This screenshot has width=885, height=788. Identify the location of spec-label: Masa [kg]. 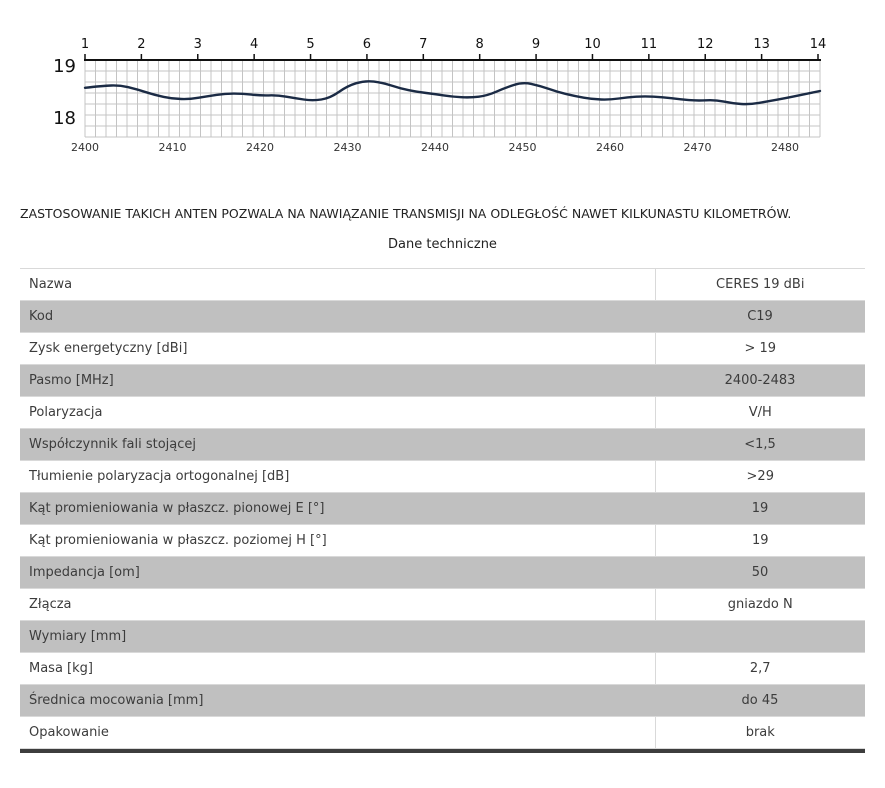
(338, 668).